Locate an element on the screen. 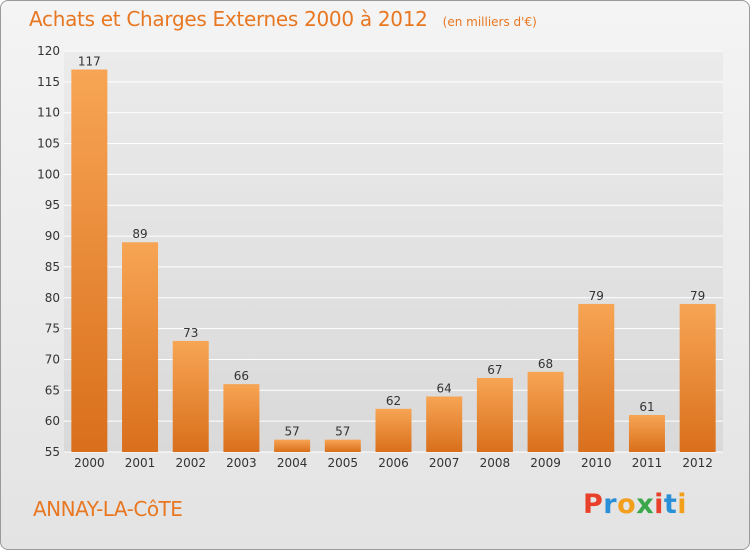 The height and width of the screenshot is (550, 750). x-tick-label: 2012 is located at coordinates (697, 463).